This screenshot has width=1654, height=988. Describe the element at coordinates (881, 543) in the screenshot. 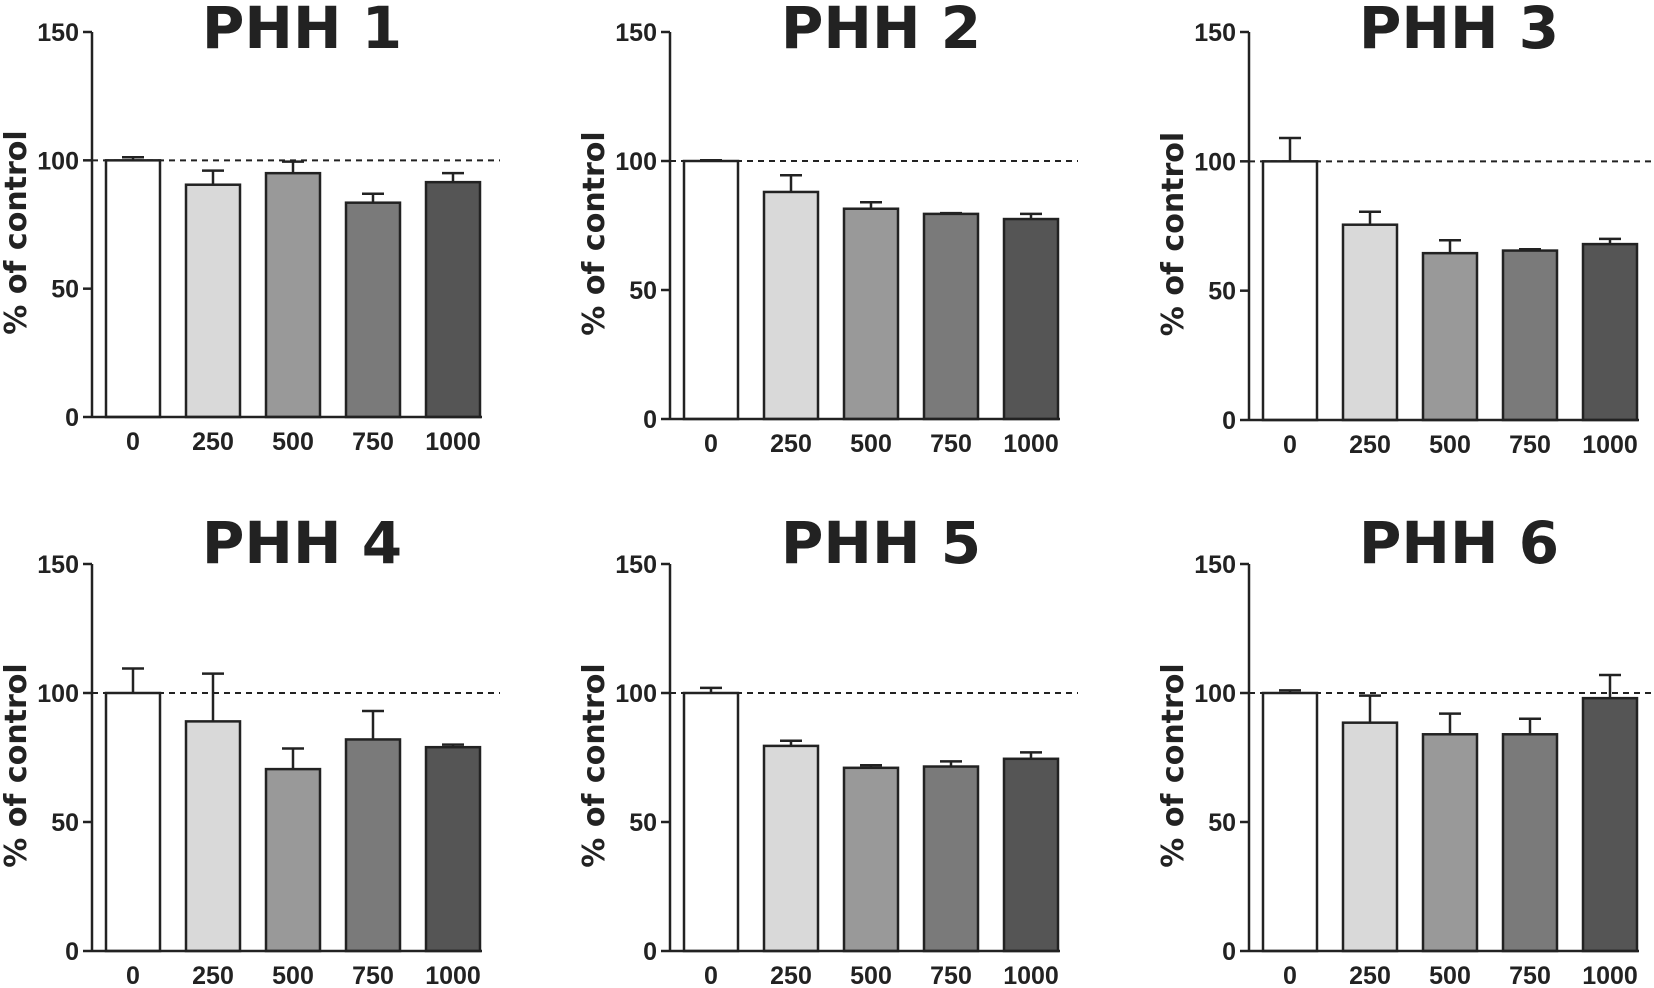

I see `chart-title: PHH 5` at that location.